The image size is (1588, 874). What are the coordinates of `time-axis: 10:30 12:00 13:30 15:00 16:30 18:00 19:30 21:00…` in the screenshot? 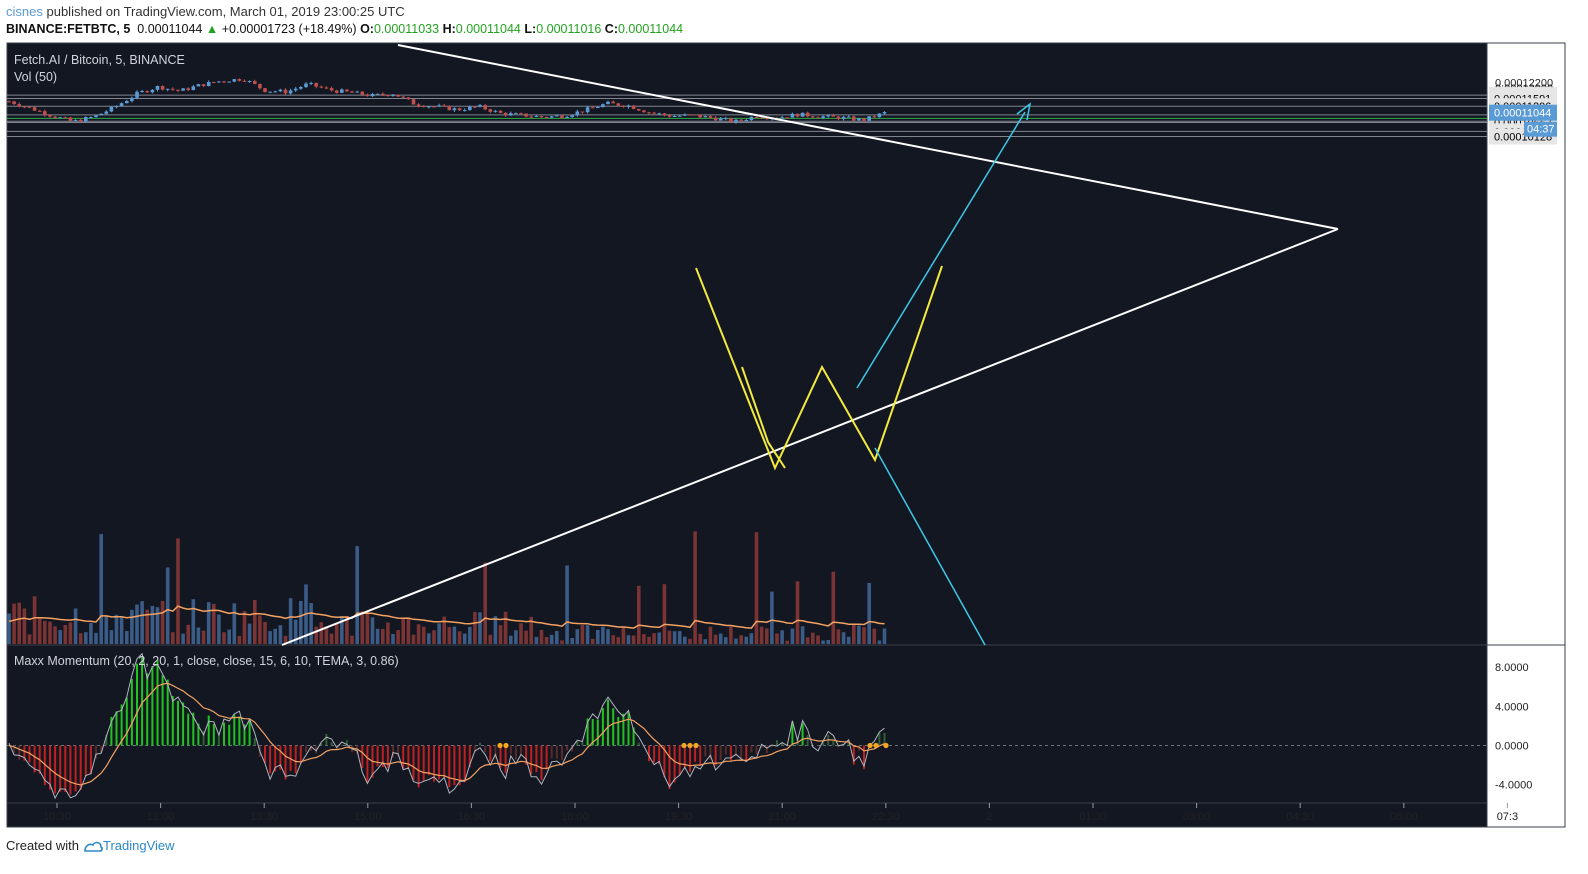 It's located at (780, 813).